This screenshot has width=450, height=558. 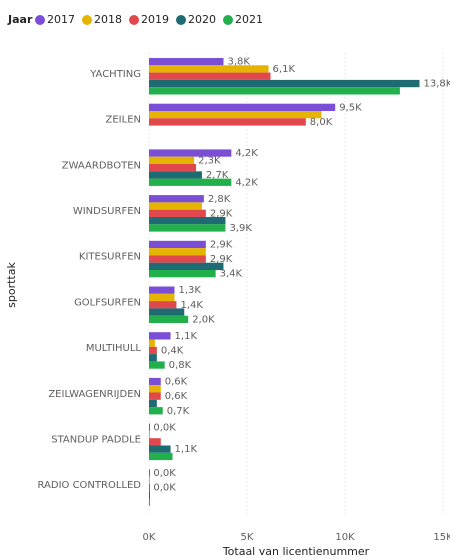 I want to click on data-label: 13,8K, so click(x=436, y=84).